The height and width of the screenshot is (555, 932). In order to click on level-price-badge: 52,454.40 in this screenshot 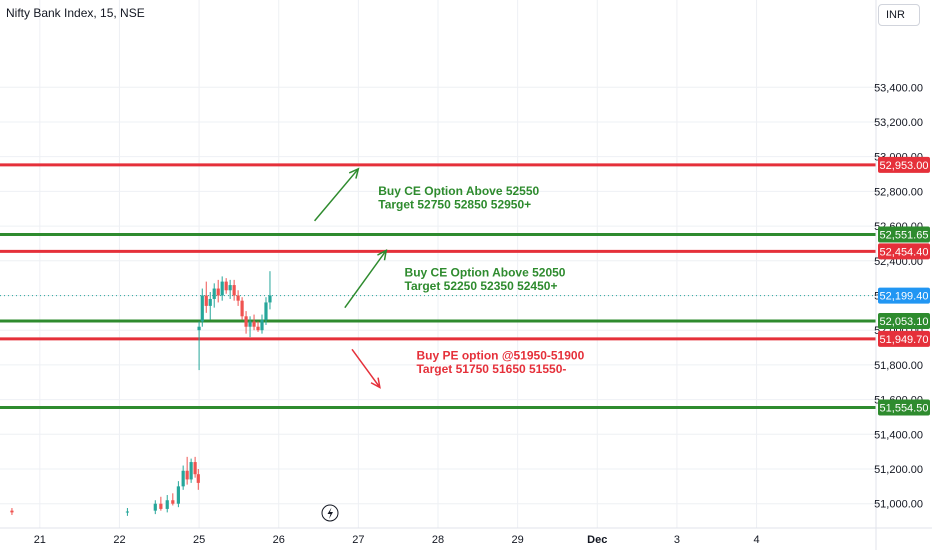, I will do `click(904, 252)`.